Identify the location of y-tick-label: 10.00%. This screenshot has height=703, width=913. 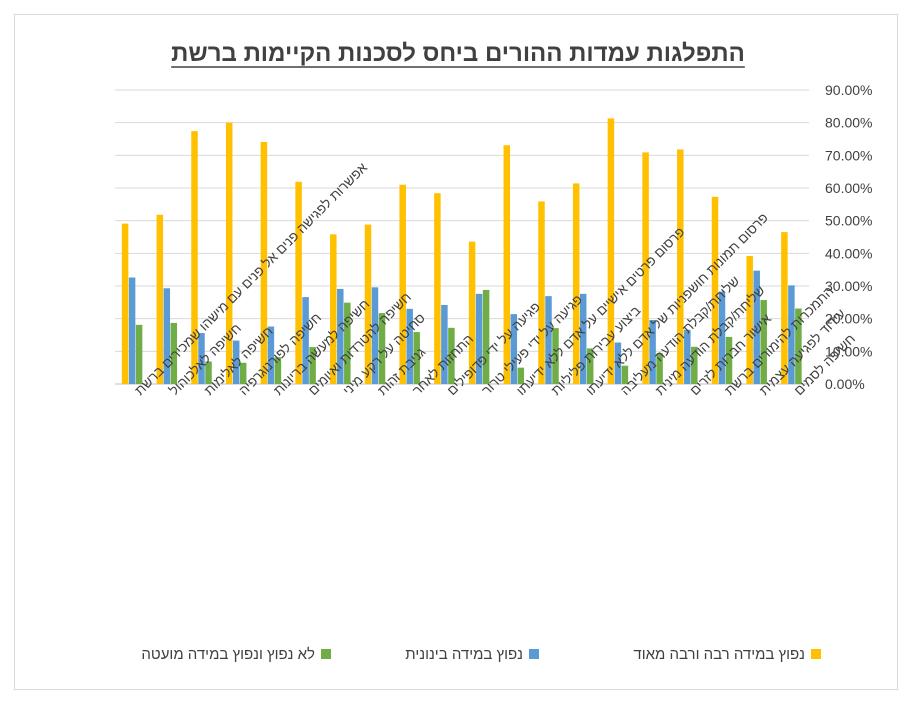
(848, 351).